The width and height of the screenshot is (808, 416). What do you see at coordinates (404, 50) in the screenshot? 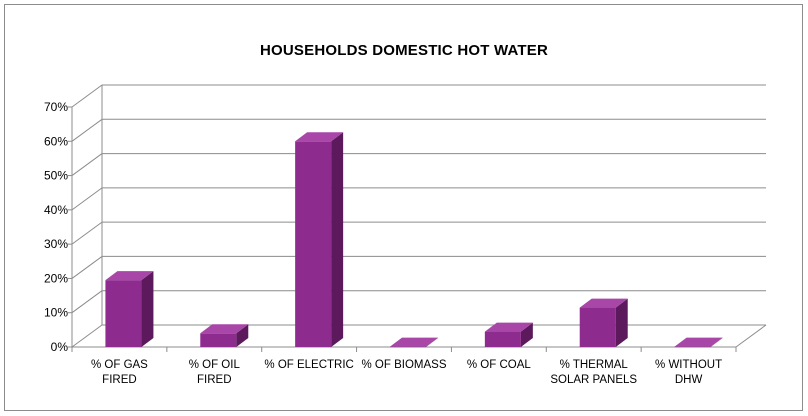
I see `chart-title: HOUSEHOLDS DOMESTIC HOT WATER` at bounding box center [404, 50].